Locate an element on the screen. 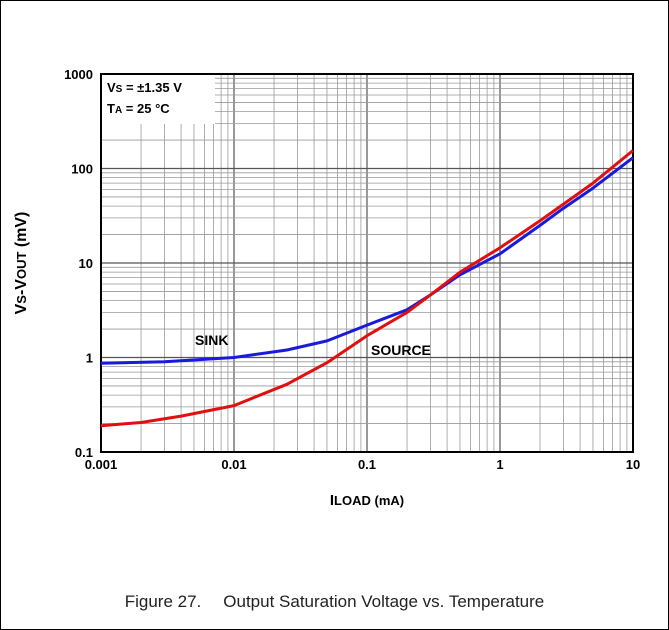 This screenshot has width=669, height=630. conditions-box: VS = ±1.35 V TA = 25 °C is located at coordinates (158, 99).